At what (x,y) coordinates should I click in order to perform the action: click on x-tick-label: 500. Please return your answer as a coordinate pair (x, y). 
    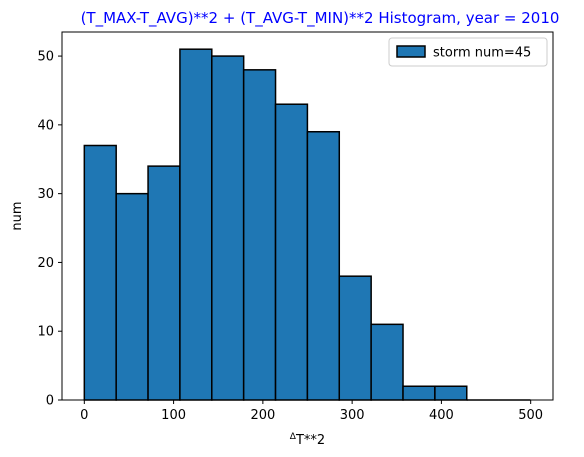
    Looking at the image, I should click on (530, 415).